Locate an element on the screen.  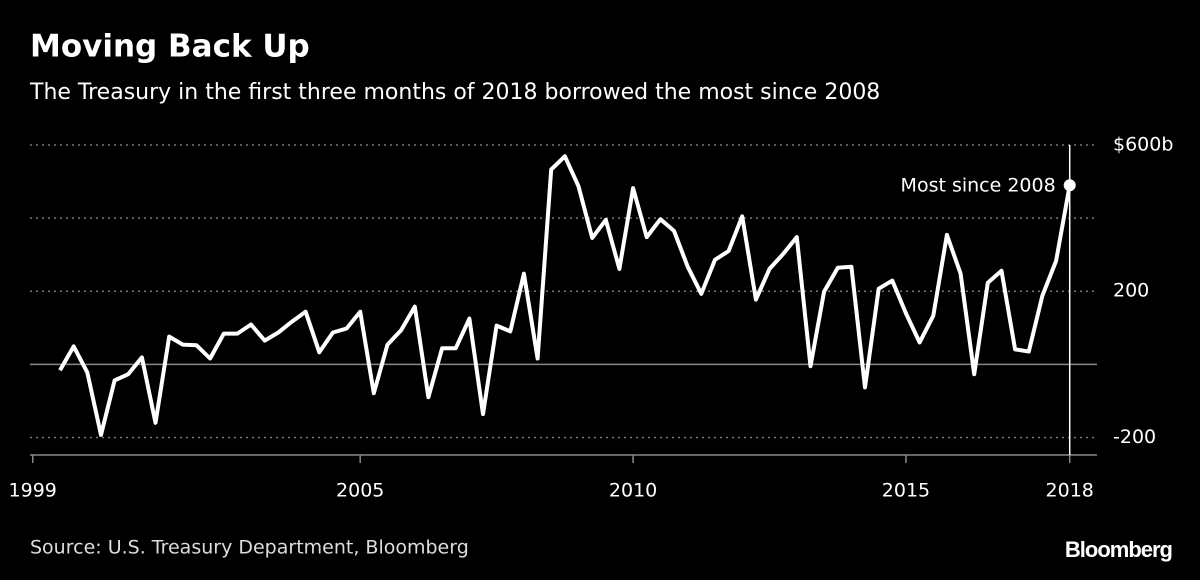
y-tick-label: -200 is located at coordinates (1134, 437).